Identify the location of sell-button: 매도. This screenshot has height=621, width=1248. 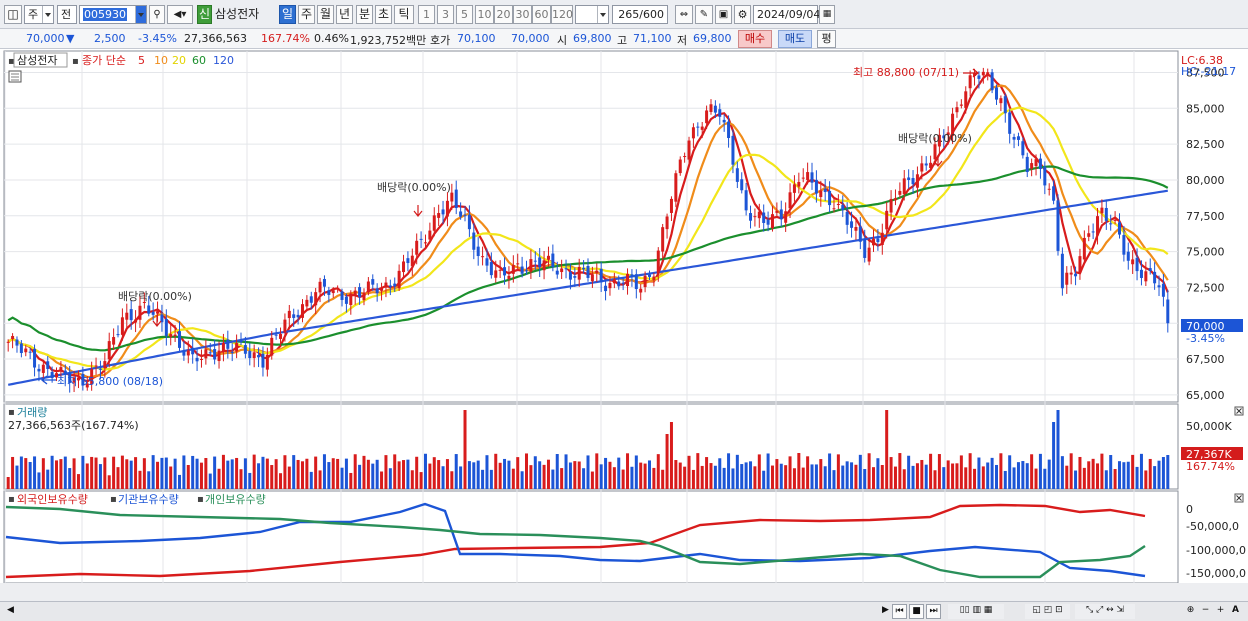
(795, 39).